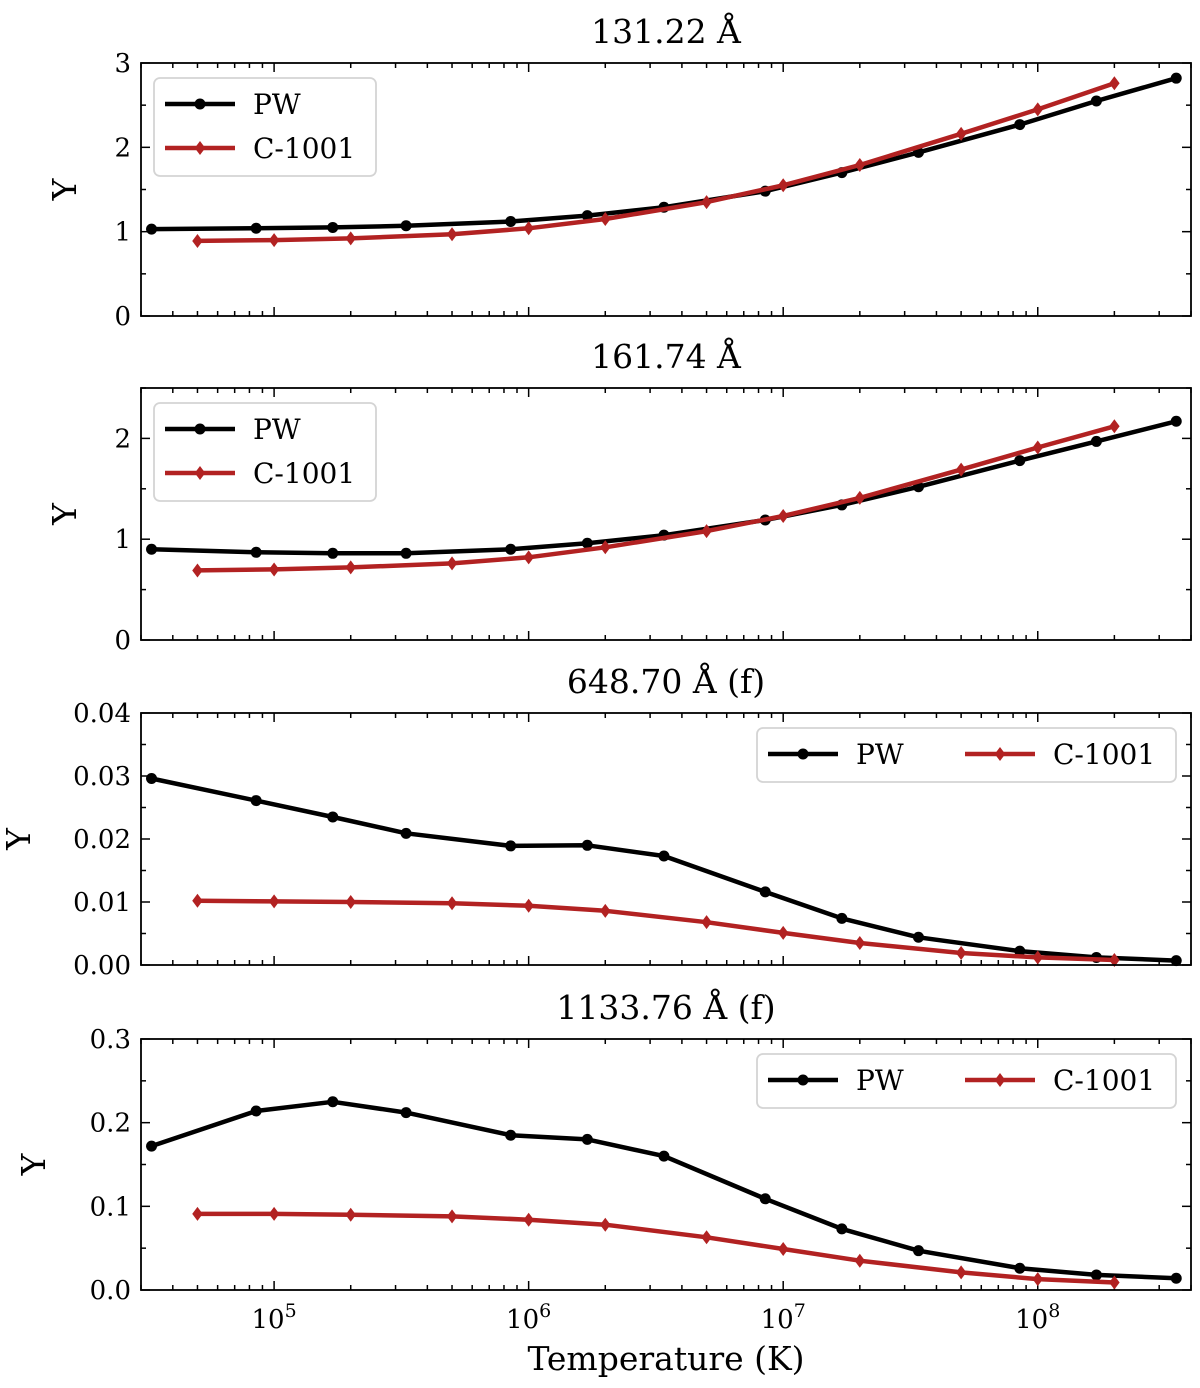  What do you see at coordinates (110, 1040) in the screenshot?
I see `y-tick-label: 0.3` at bounding box center [110, 1040].